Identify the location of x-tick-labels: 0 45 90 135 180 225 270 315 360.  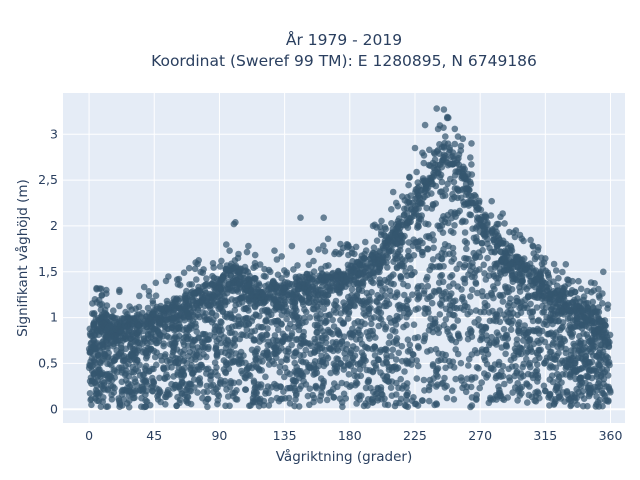
(353, 435).